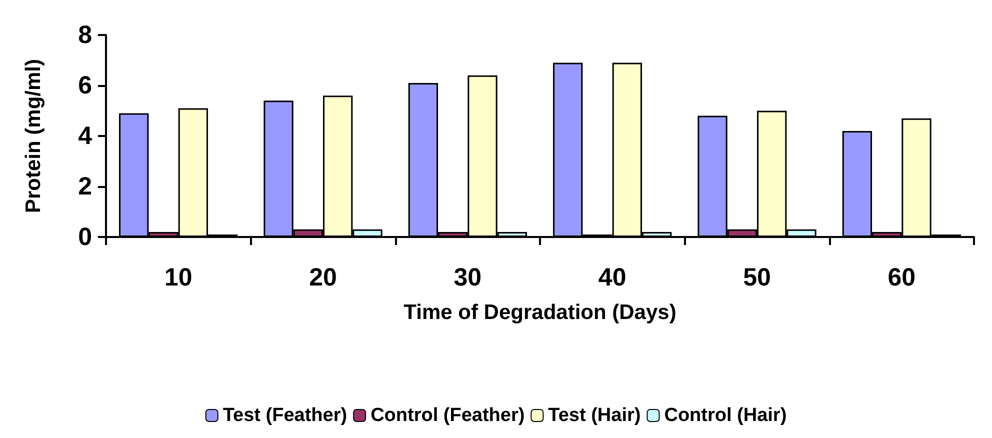 Image resolution: width=992 pixels, height=438 pixels. What do you see at coordinates (725, 415) in the screenshot?
I see `legend-label: Control (Hair)` at bounding box center [725, 415].